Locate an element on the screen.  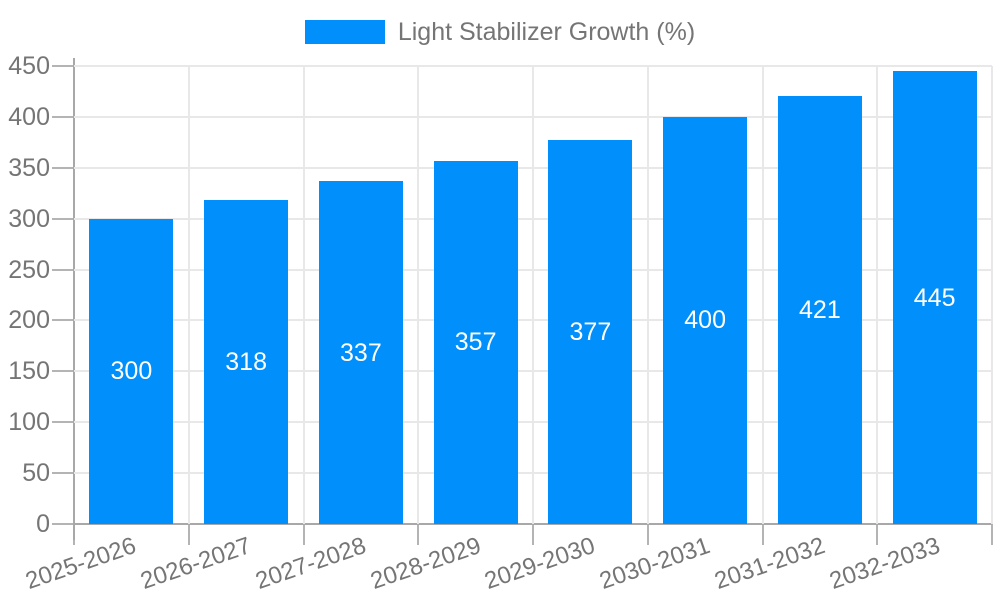
bar-2029-2030: 377 is located at coordinates (590, 332).